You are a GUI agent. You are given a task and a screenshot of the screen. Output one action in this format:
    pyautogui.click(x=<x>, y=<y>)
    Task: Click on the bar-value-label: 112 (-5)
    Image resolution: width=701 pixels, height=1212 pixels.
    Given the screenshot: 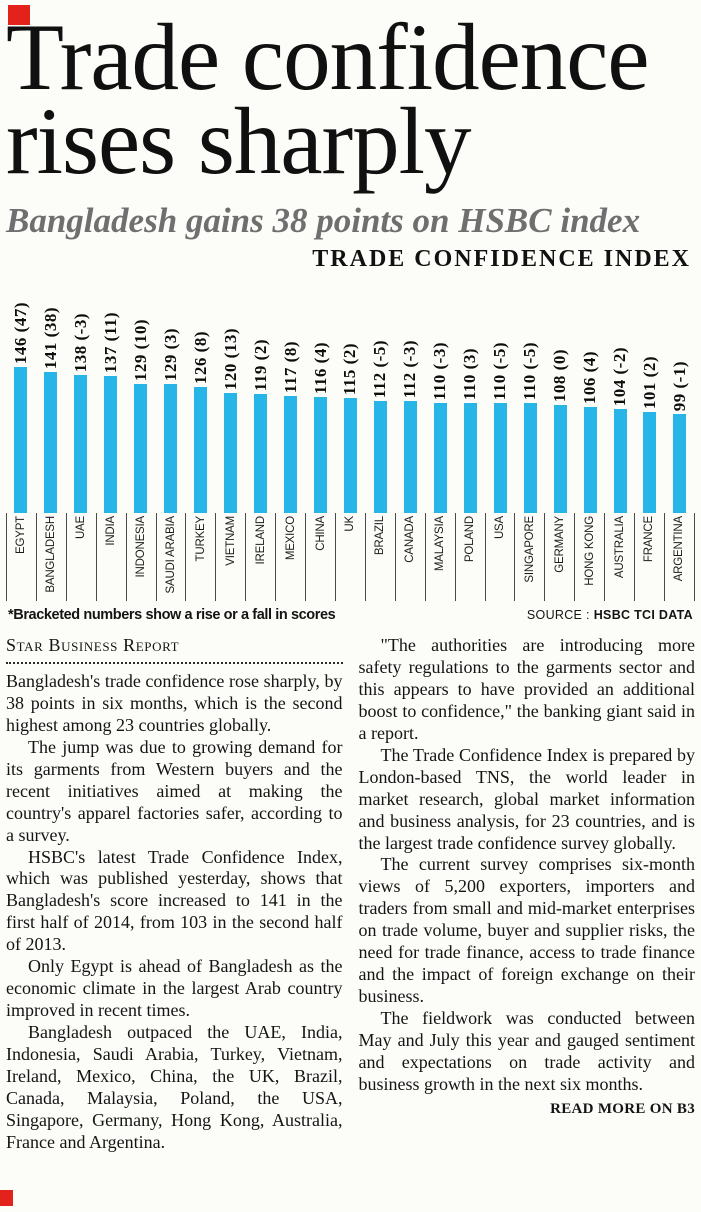 What is the action you would take?
    pyautogui.click(x=380, y=368)
    